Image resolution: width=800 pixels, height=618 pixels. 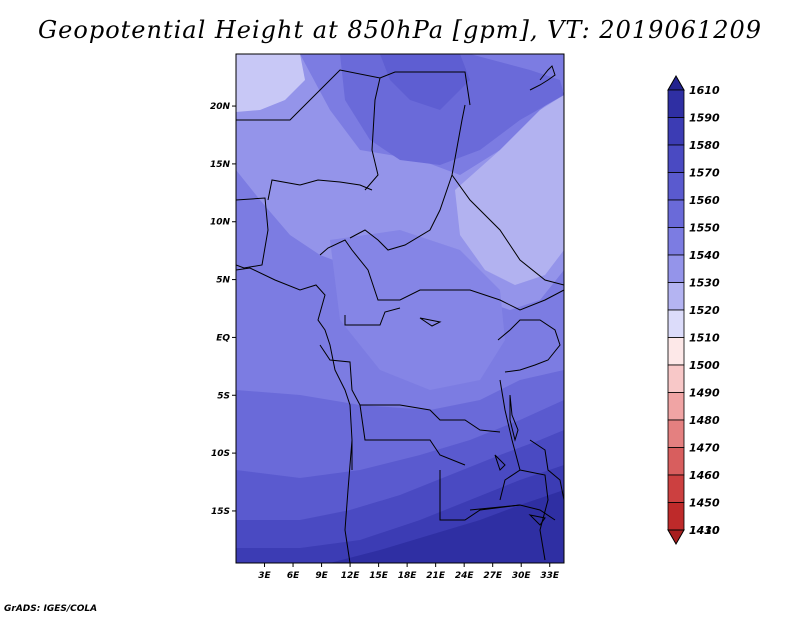 I want to click on lon-tick-label: 24E, so click(x=465, y=576).